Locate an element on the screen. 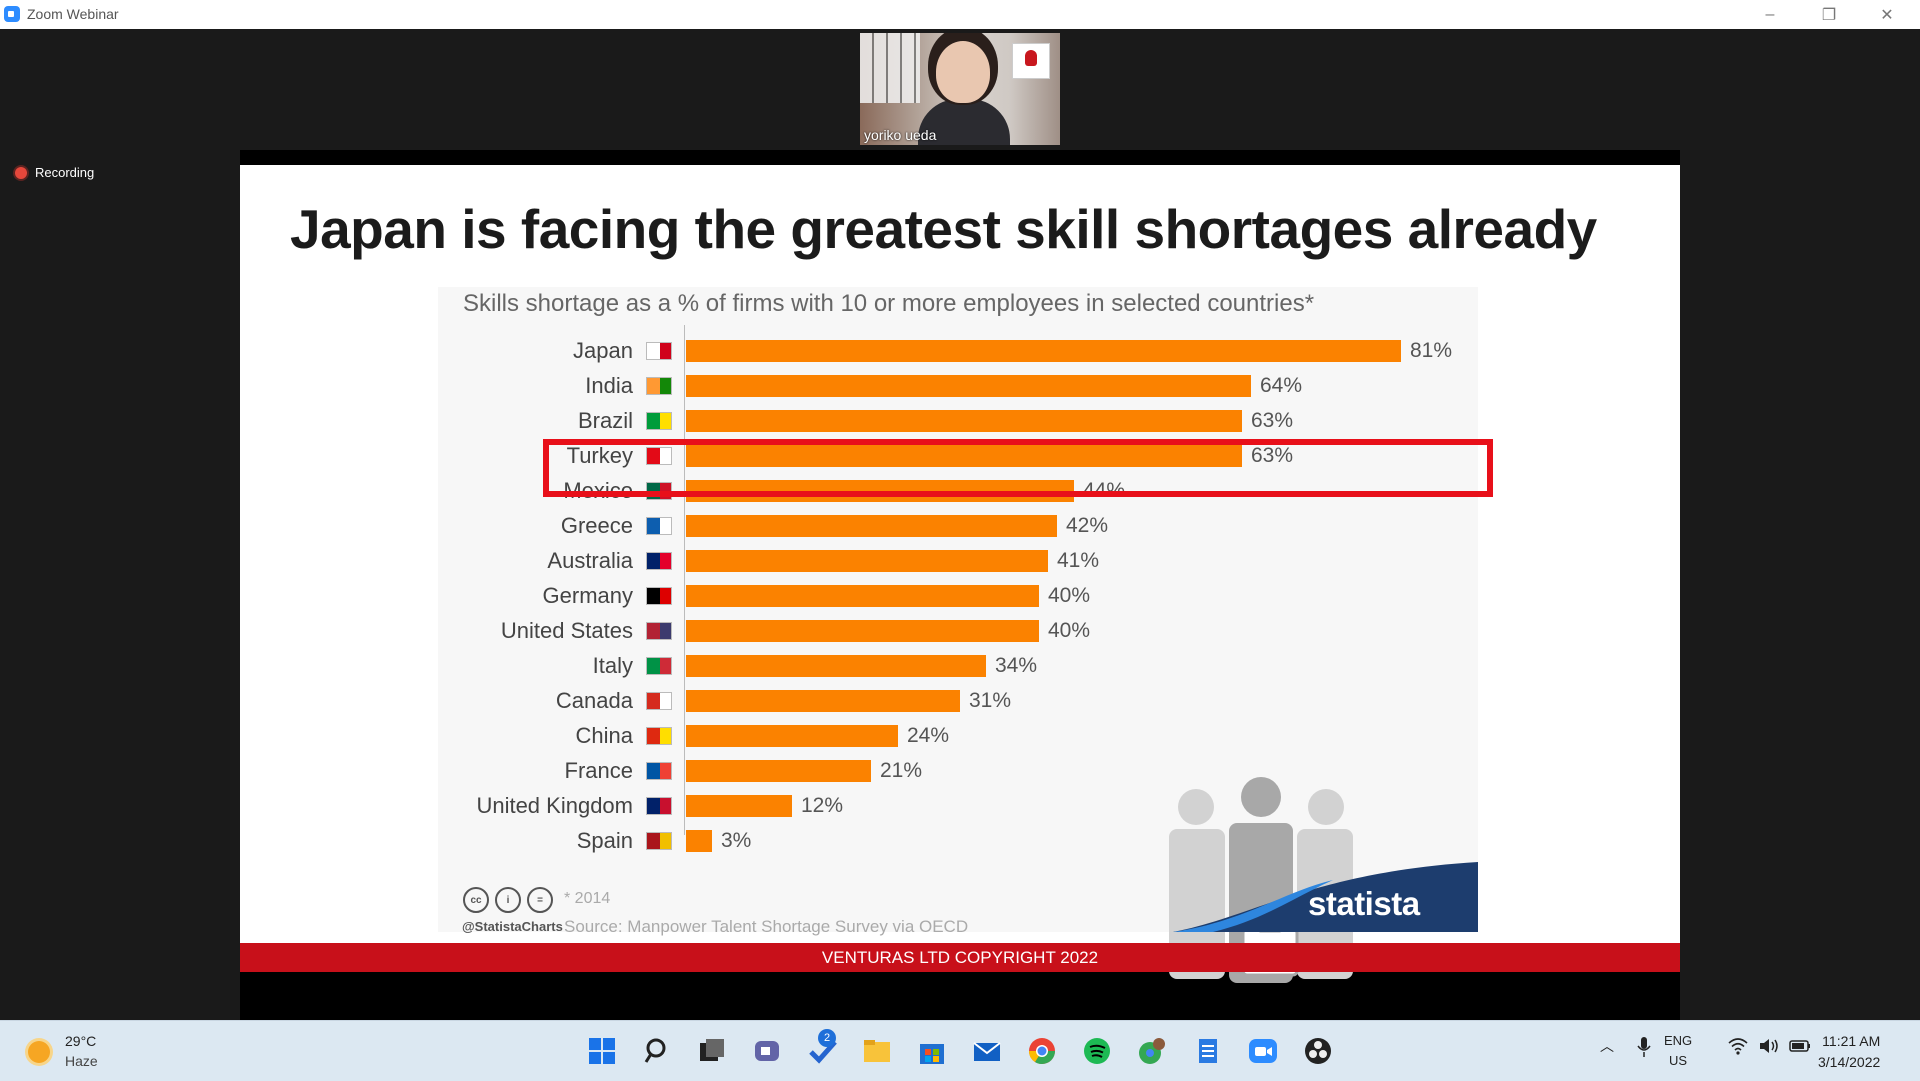  bar-italy is located at coordinates (836, 666).